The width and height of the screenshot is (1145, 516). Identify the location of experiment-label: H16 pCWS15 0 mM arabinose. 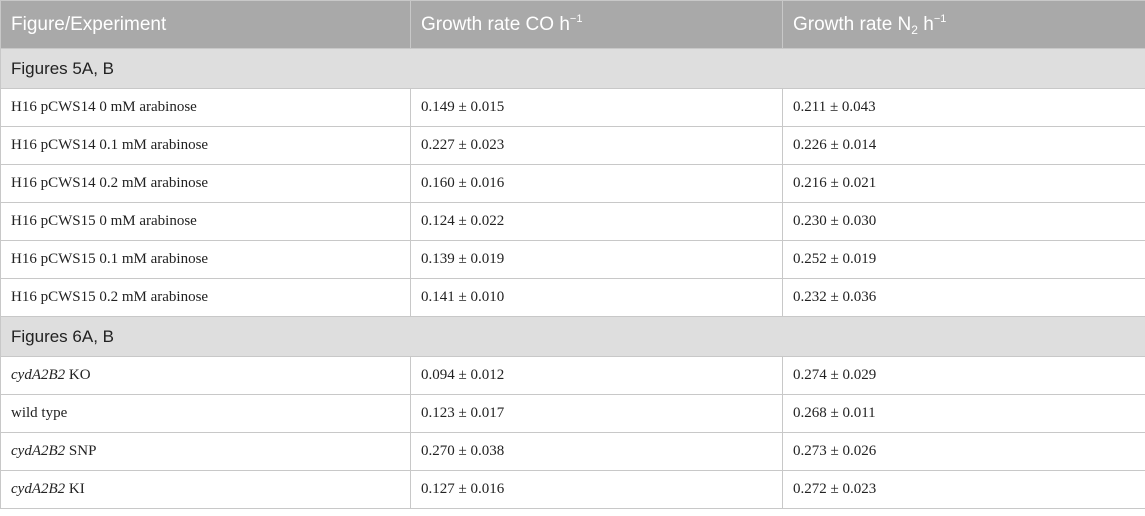
(104, 221).